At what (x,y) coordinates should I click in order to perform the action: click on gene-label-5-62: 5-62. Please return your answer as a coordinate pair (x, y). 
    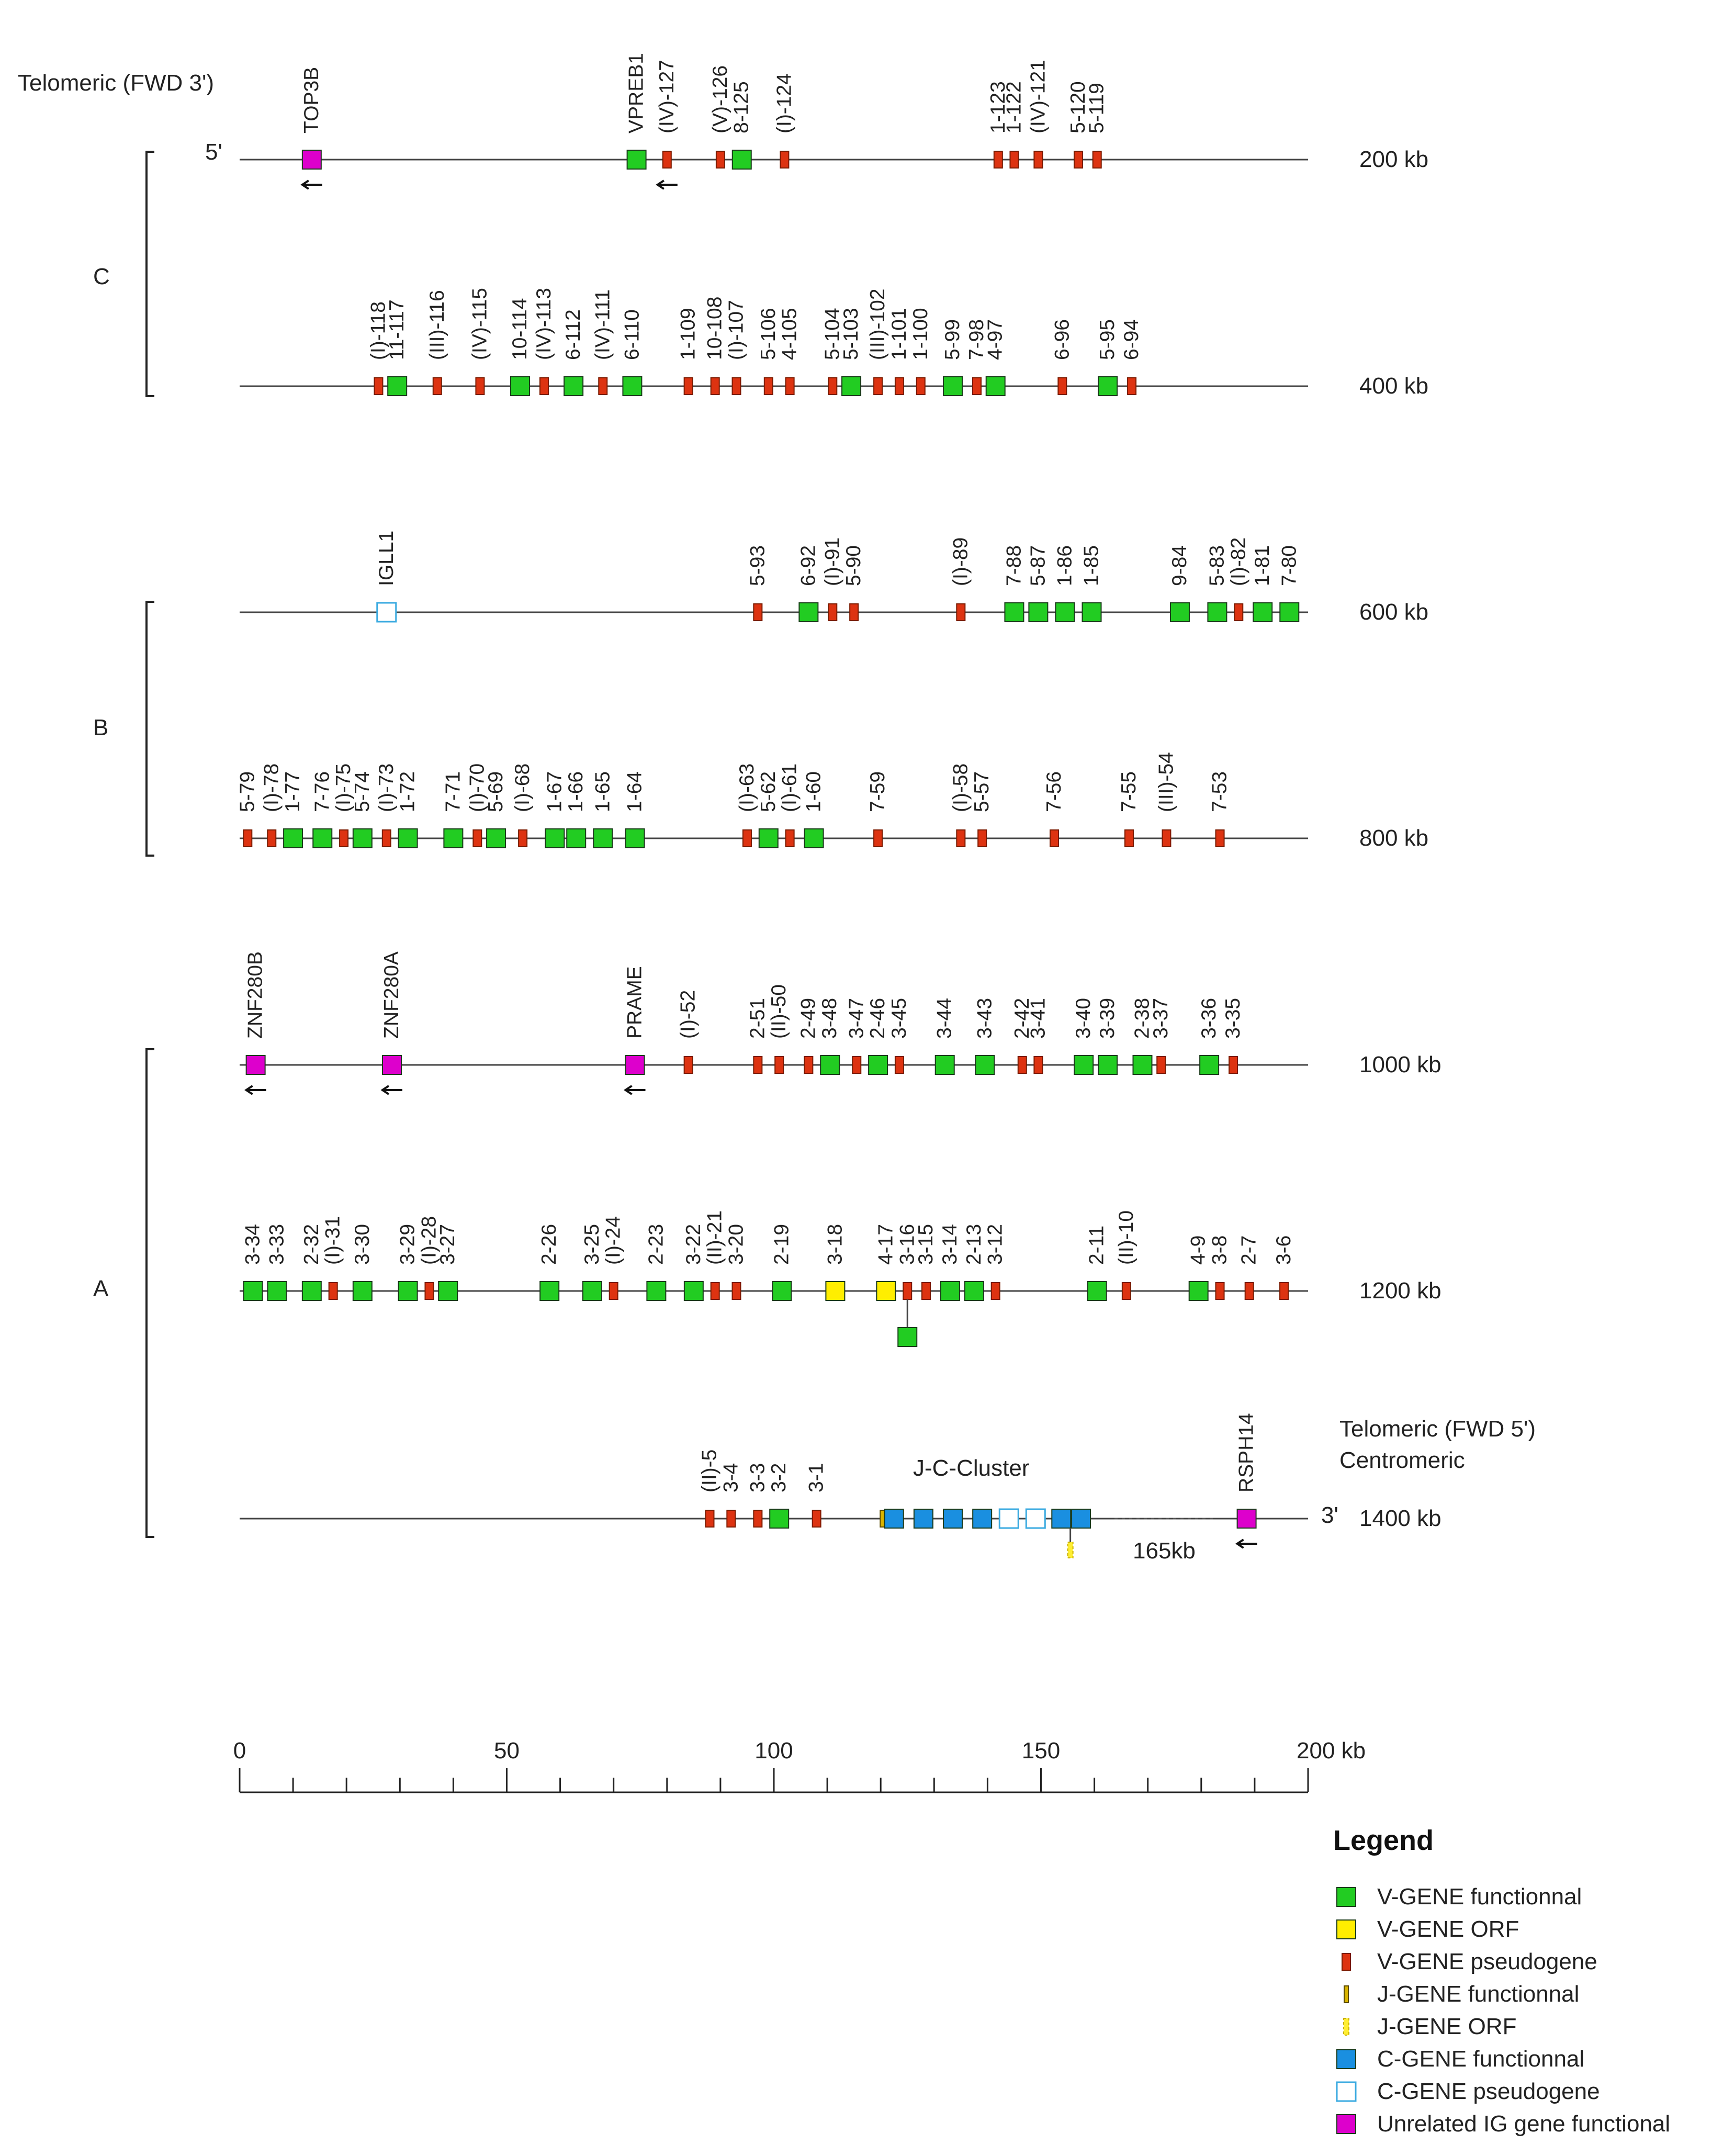
    Looking at the image, I should click on (768, 791).